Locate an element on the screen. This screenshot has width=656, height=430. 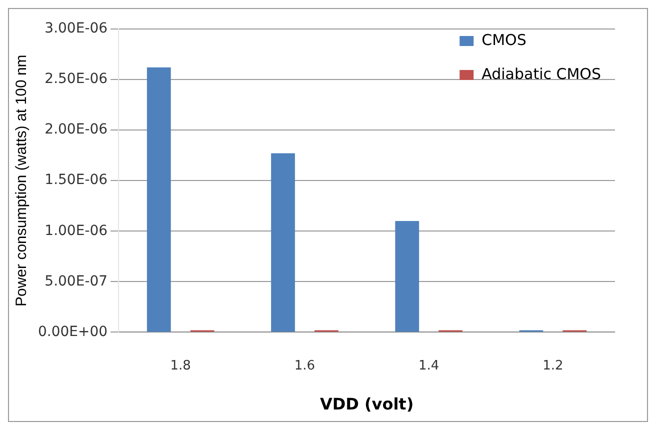
x-tick-label: 1.2 is located at coordinates (553, 366).